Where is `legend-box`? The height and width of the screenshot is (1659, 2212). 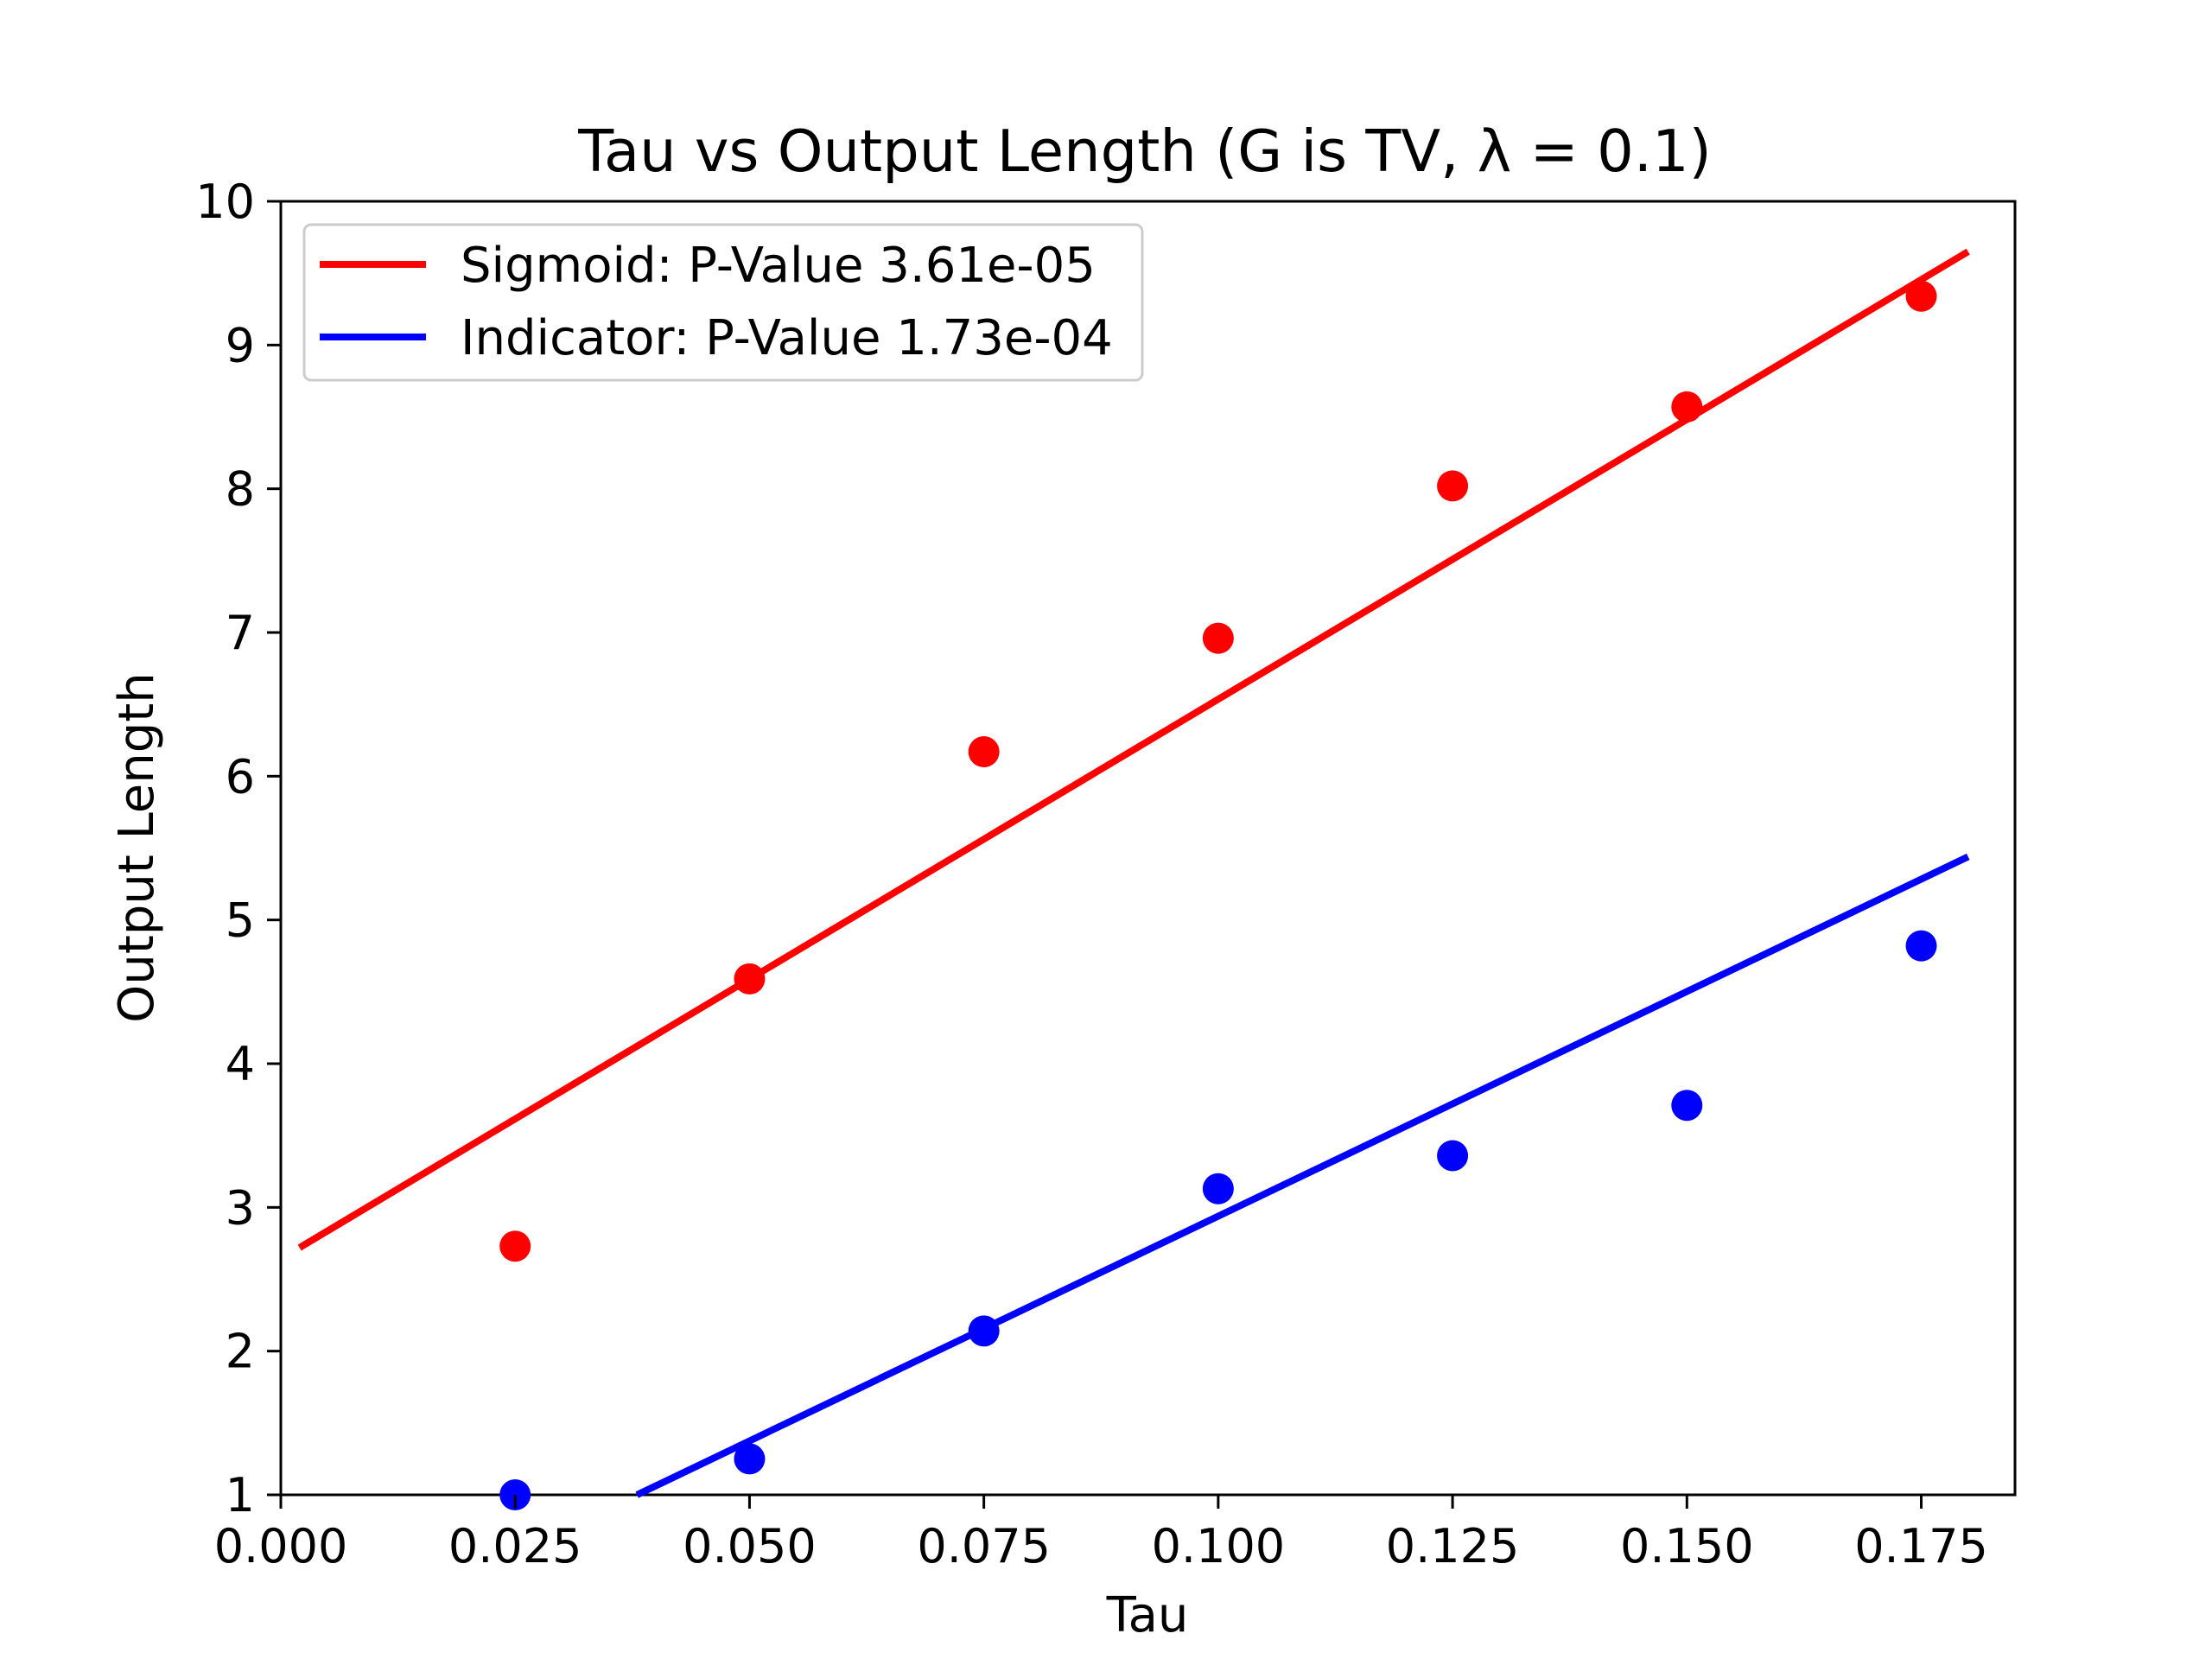
legend-box is located at coordinates (723, 302).